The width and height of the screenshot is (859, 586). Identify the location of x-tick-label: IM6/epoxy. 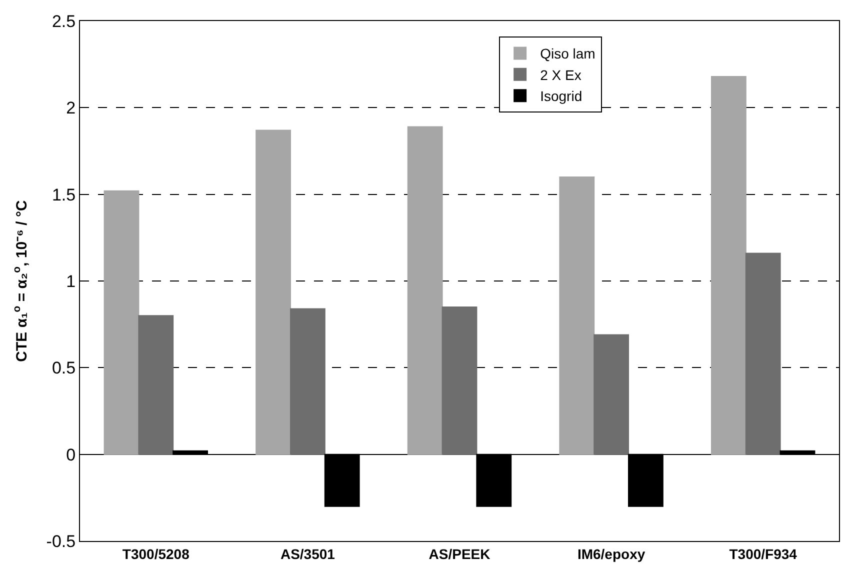
(611, 554).